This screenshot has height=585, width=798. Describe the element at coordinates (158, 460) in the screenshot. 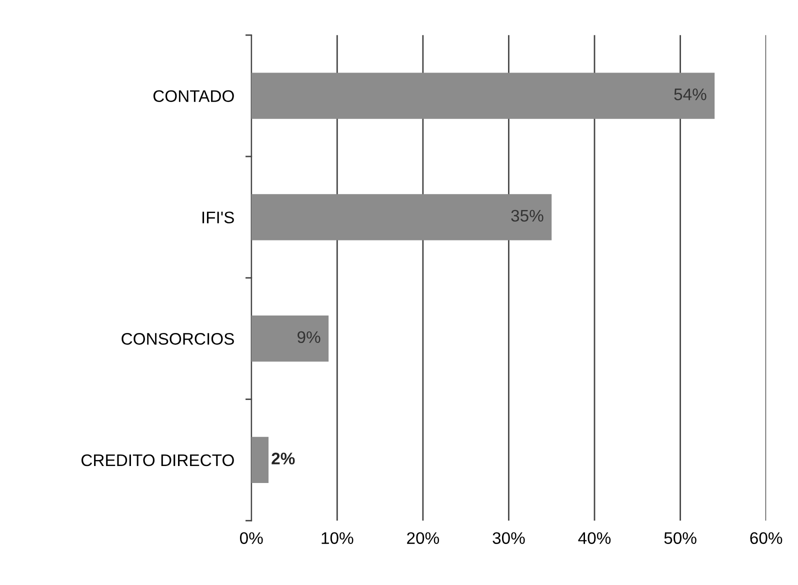

I see `y-tick-label: CREDITO DIRECTO` at that location.